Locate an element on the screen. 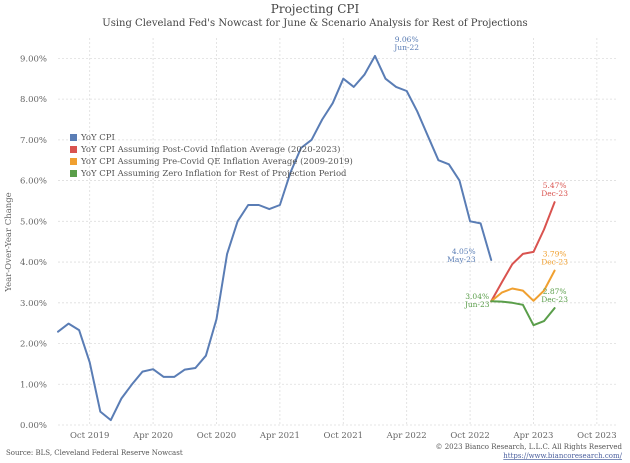 The height and width of the screenshot is (463, 630). data-label-value: 4.05% is located at coordinates (464, 251).